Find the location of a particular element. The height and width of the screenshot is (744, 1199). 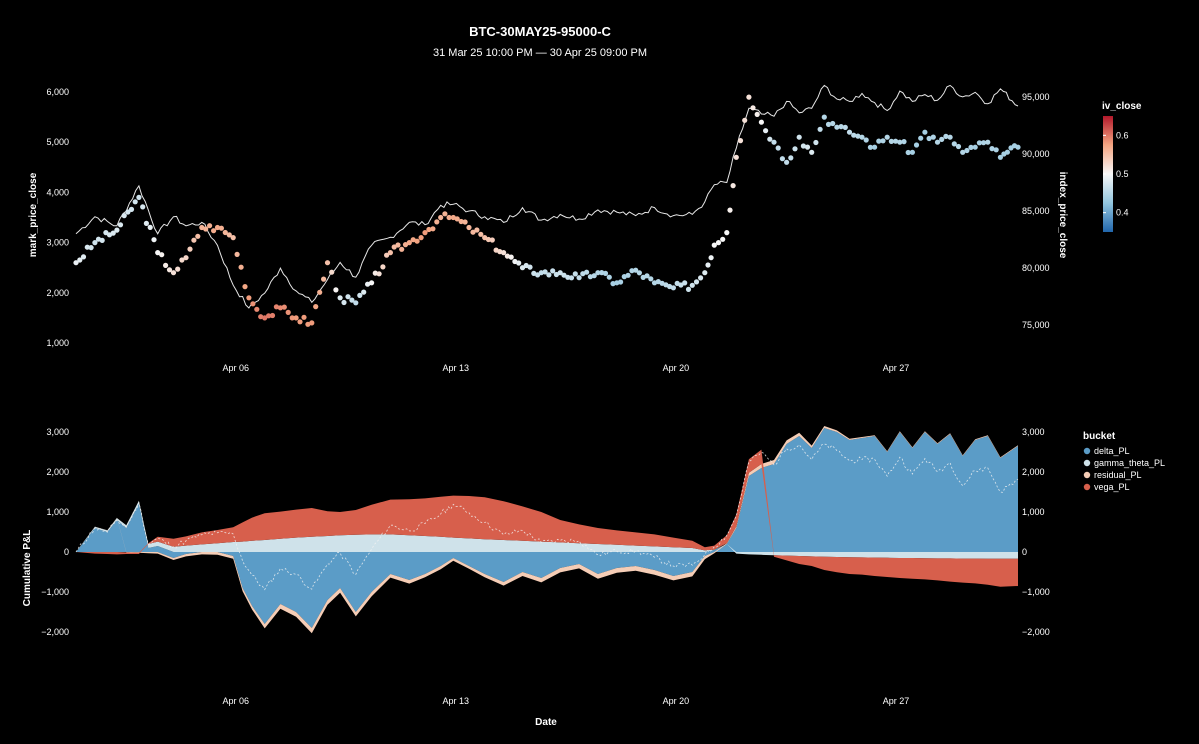

iv-colorbar-tick-label: 0.6 is located at coordinates (1122, 135).